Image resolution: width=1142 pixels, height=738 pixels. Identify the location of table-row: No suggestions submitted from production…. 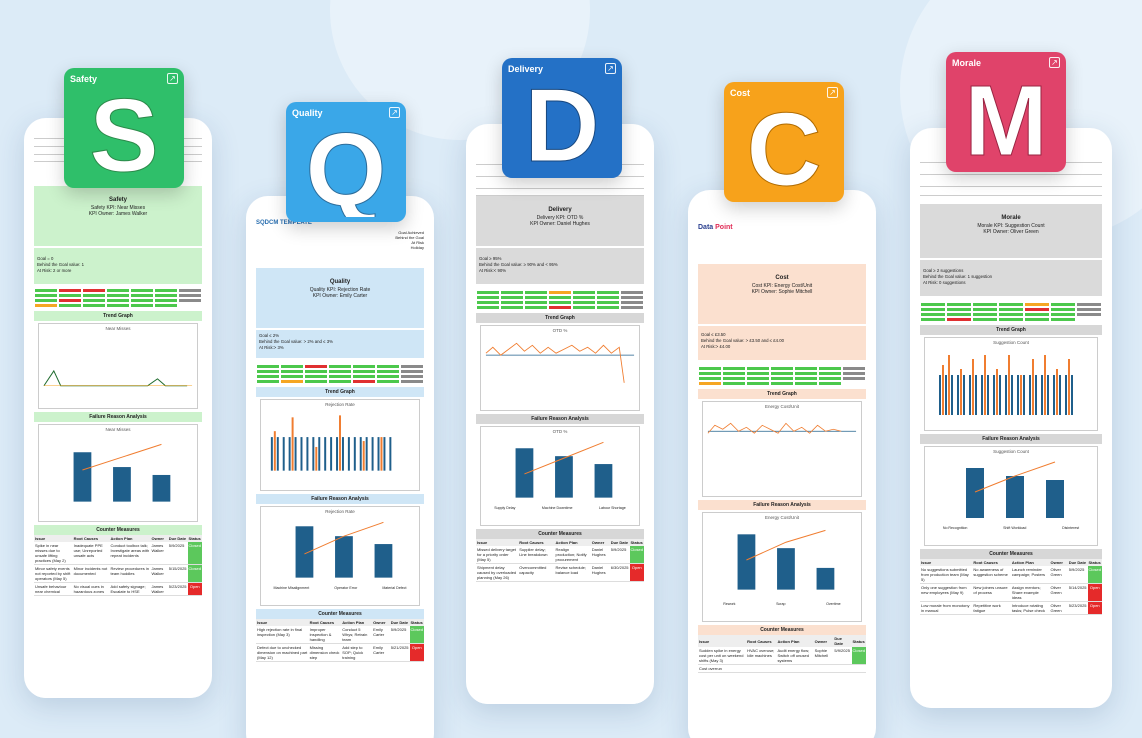
(1011, 575).